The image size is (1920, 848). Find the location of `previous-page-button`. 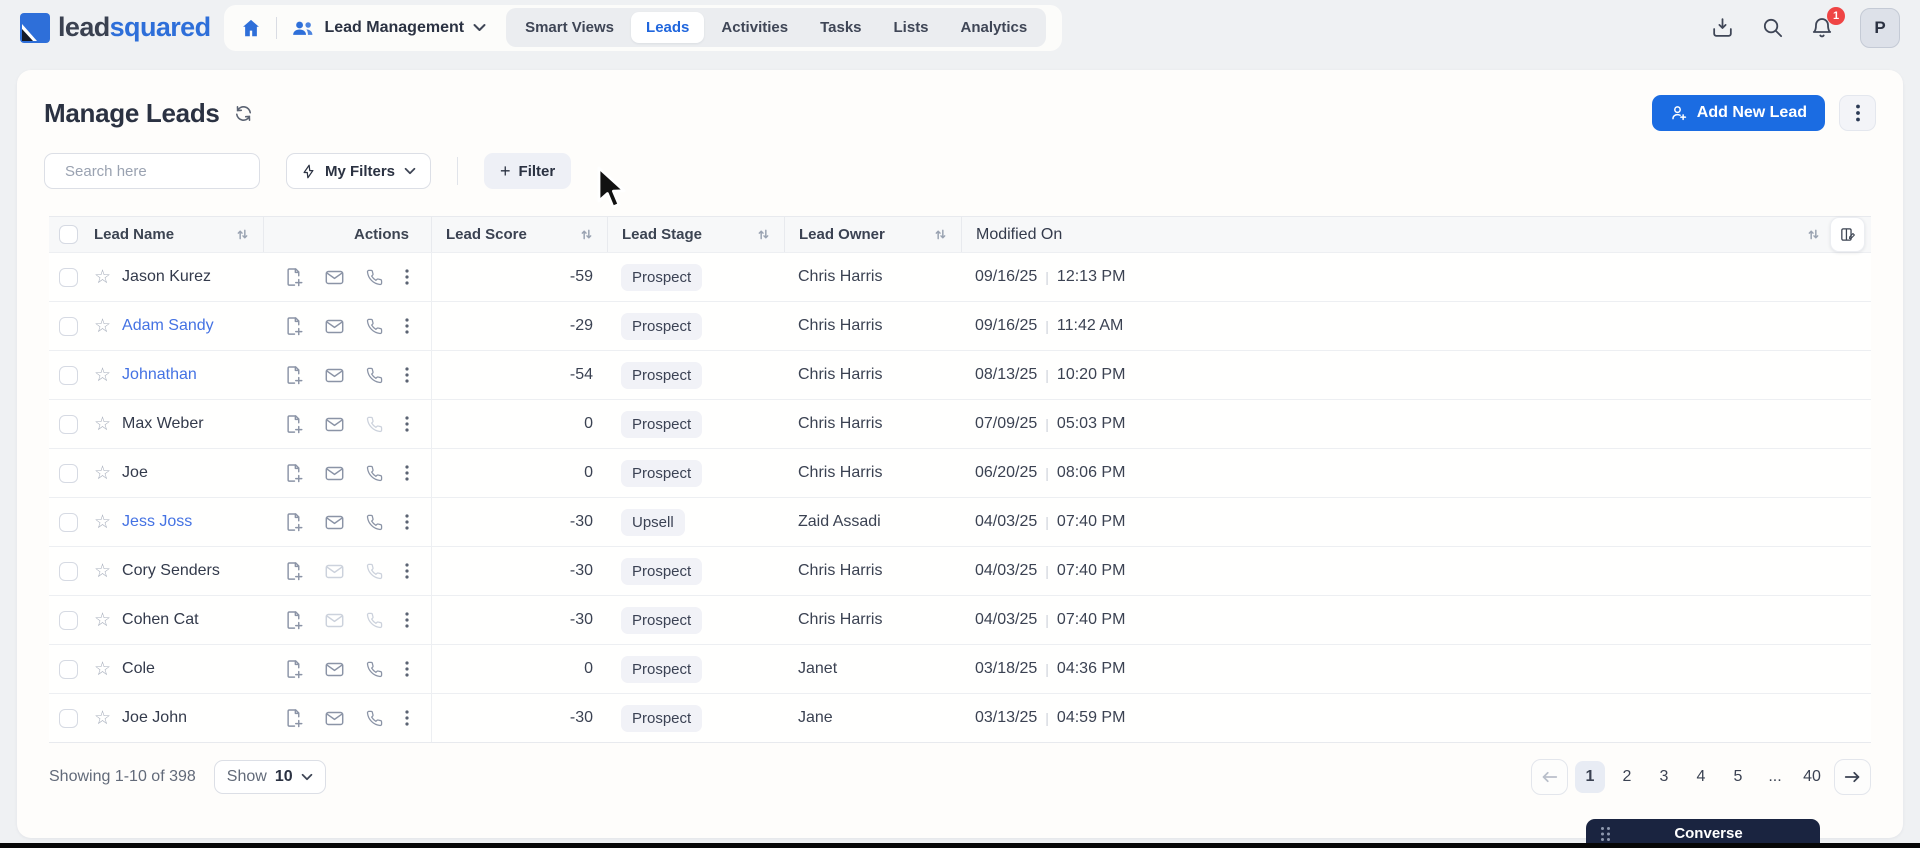

previous-page-button is located at coordinates (1549, 777).